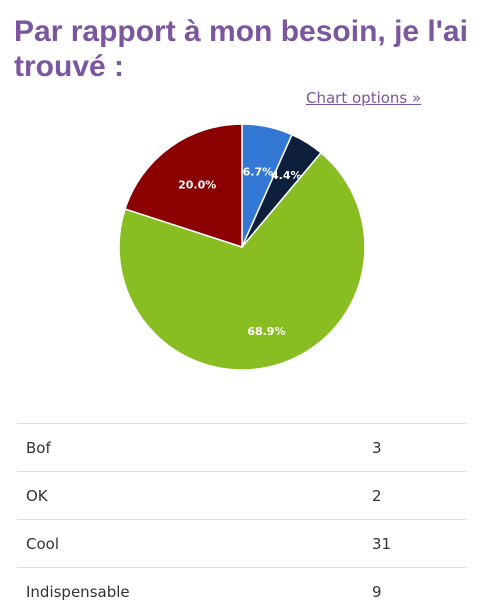 Image resolution: width=481 pixels, height=616 pixels. What do you see at coordinates (286, 175) in the screenshot?
I see `slice-label-ok: 4.4%` at bounding box center [286, 175].